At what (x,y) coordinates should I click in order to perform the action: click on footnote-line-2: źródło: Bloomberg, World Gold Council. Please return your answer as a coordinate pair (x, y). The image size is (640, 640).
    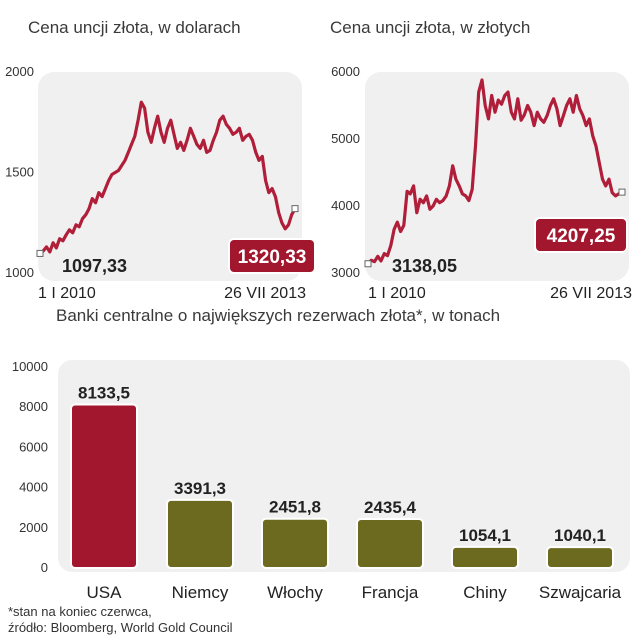
    Looking at the image, I should click on (120, 627).